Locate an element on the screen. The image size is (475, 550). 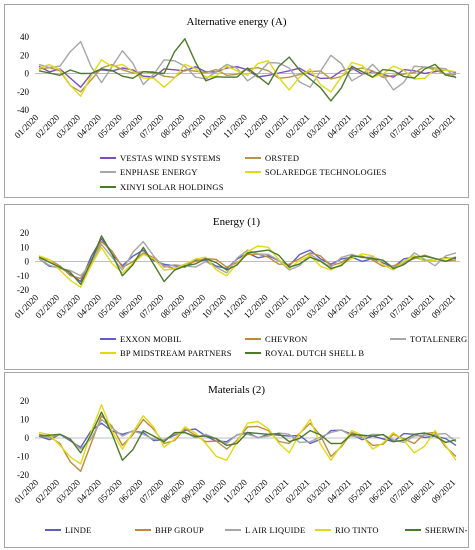
series-line-royal-dutch-shell-b is located at coordinates (247, 260).